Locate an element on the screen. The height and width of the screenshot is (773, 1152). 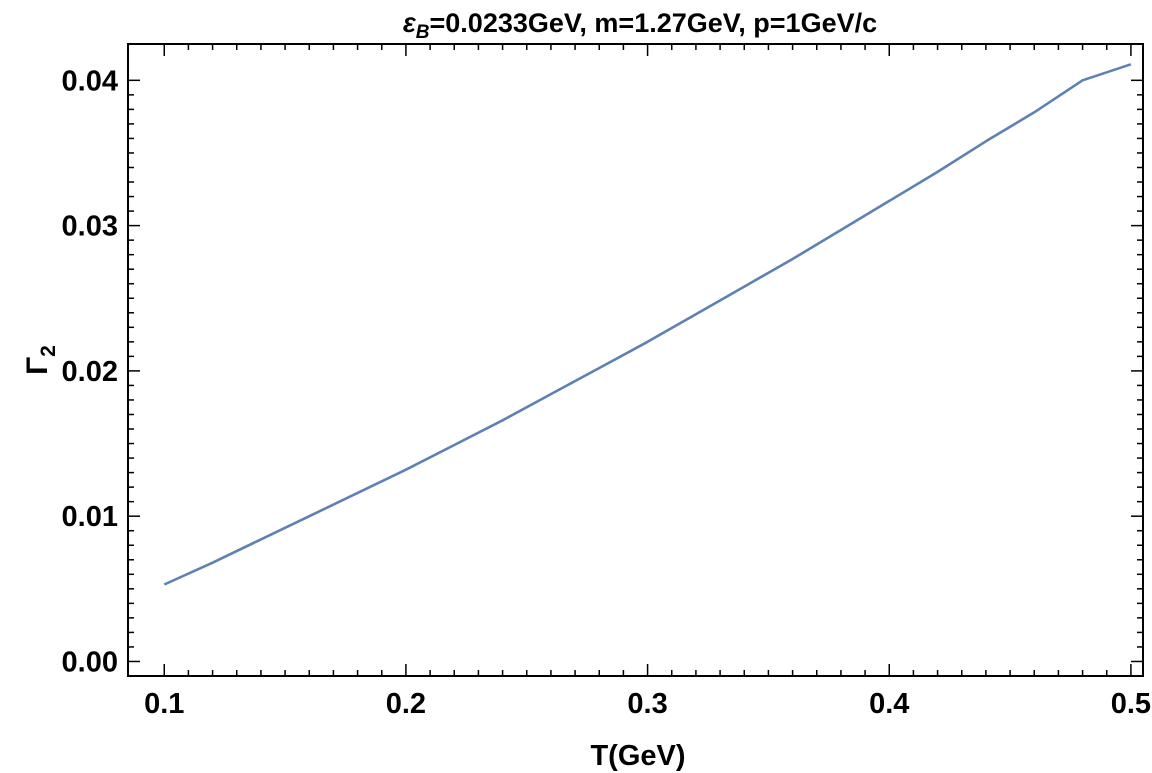
chart-title: εB=0.0233GeV, m=1.27GeV, p=1GeV/c is located at coordinates (640, 25).